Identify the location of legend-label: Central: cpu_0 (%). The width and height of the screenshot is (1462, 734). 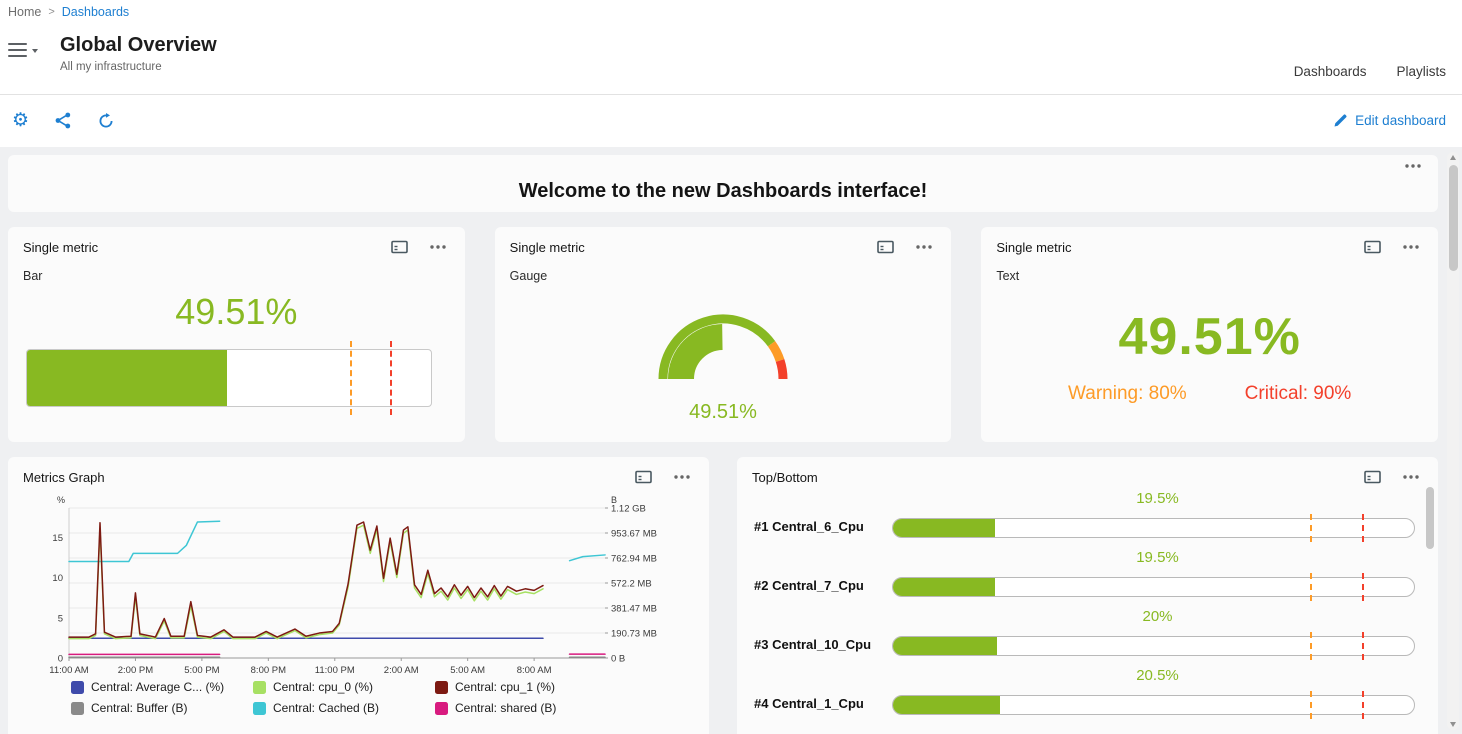
(323, 687).